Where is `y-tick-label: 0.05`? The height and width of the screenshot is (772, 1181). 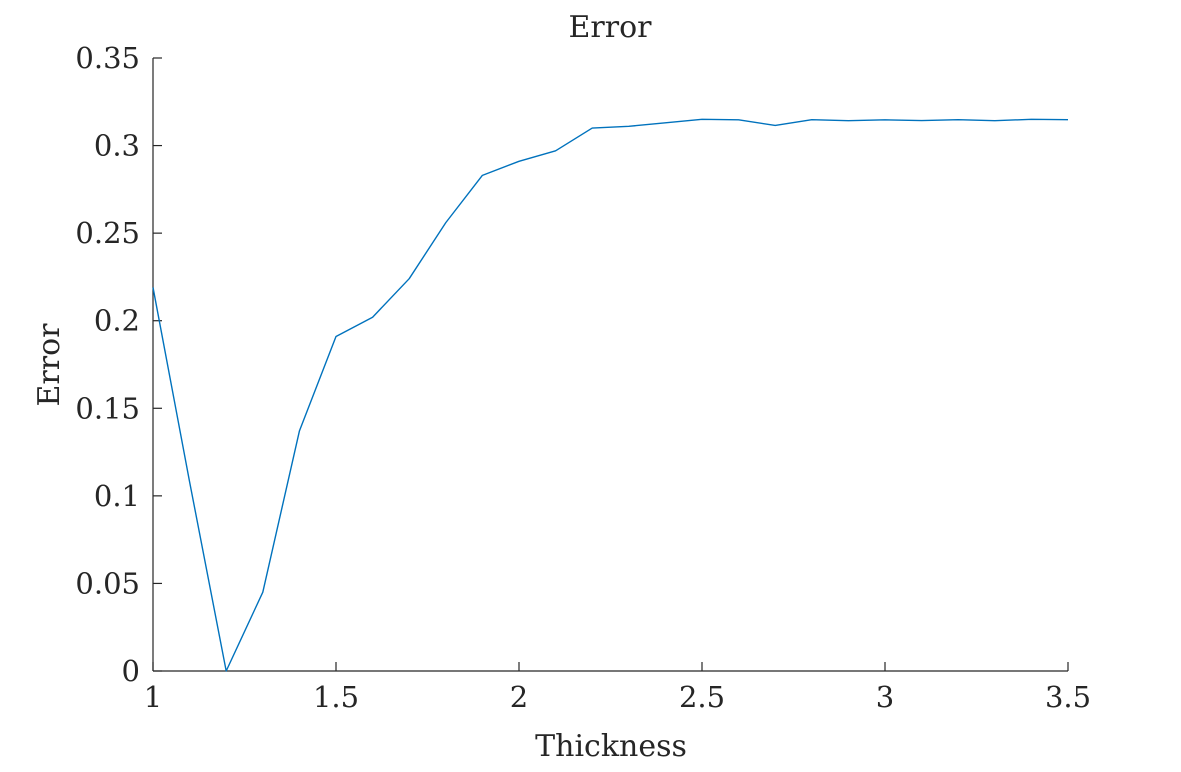 y-tick-label: 0.05 is located at coordinates (107, 583).